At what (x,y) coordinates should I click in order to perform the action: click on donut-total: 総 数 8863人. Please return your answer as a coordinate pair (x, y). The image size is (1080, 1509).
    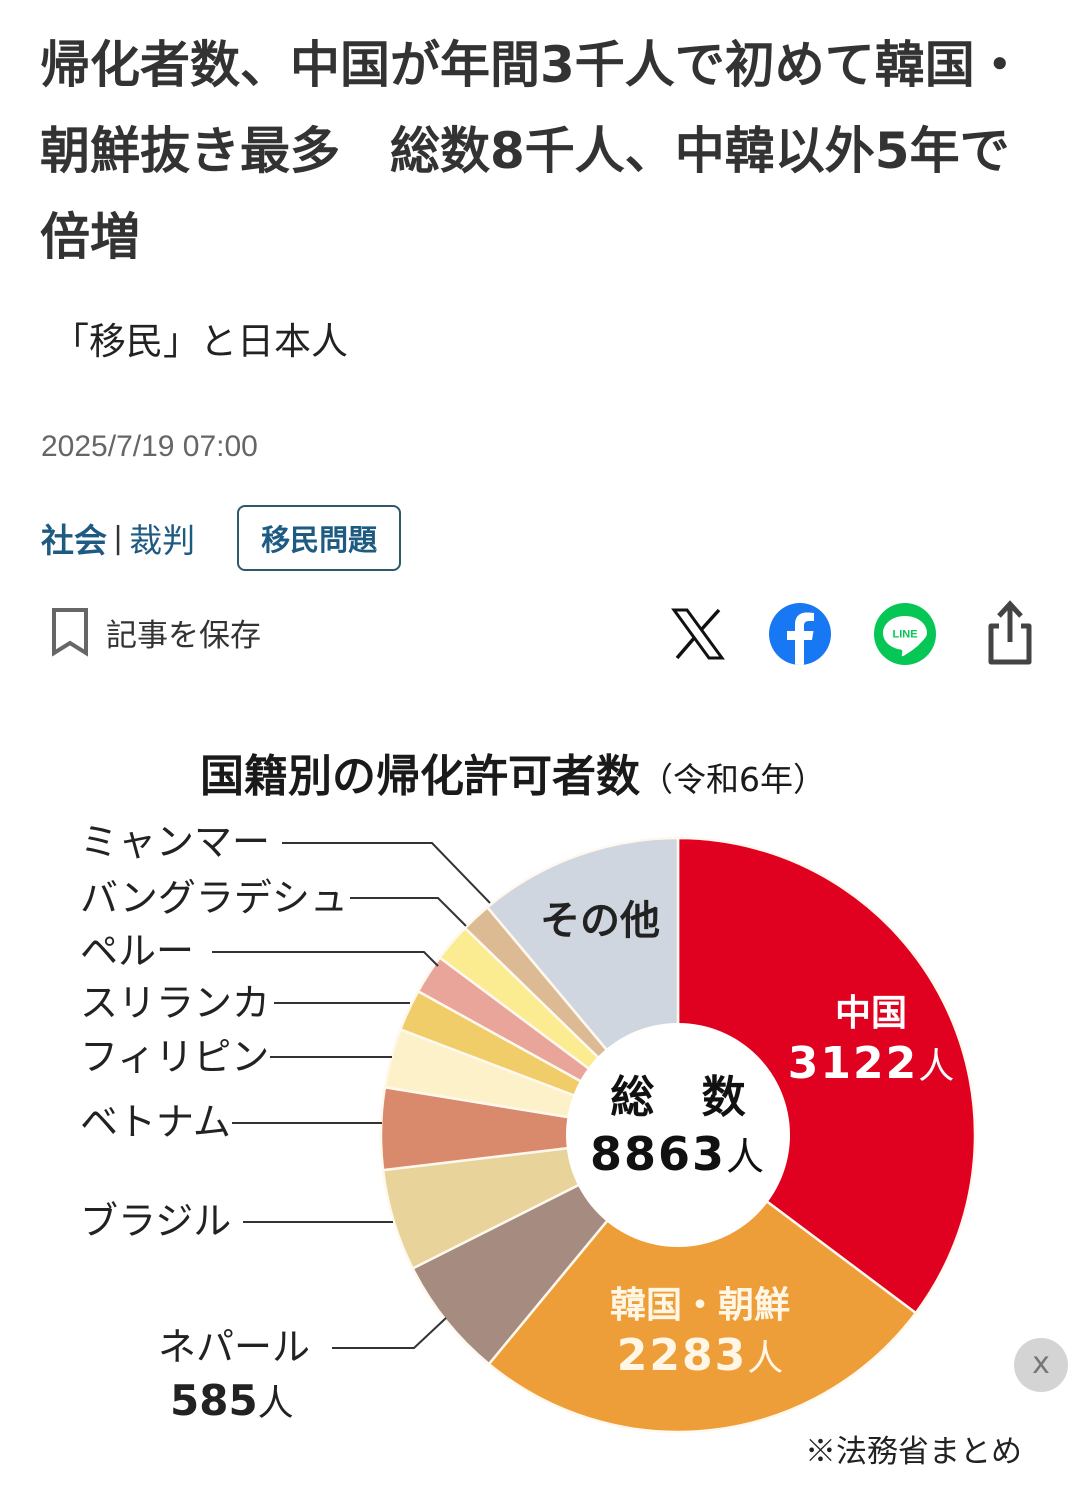
    Looking at the image, I should click on (678, 1127).